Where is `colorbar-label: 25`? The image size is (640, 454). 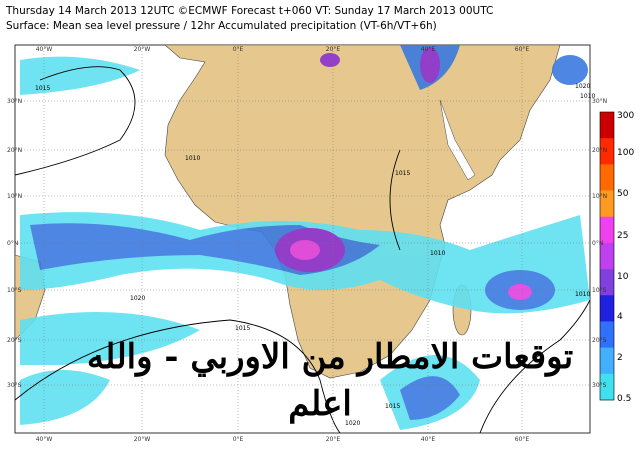 colorbar-label: 25 is located at coordinates (622, 236).